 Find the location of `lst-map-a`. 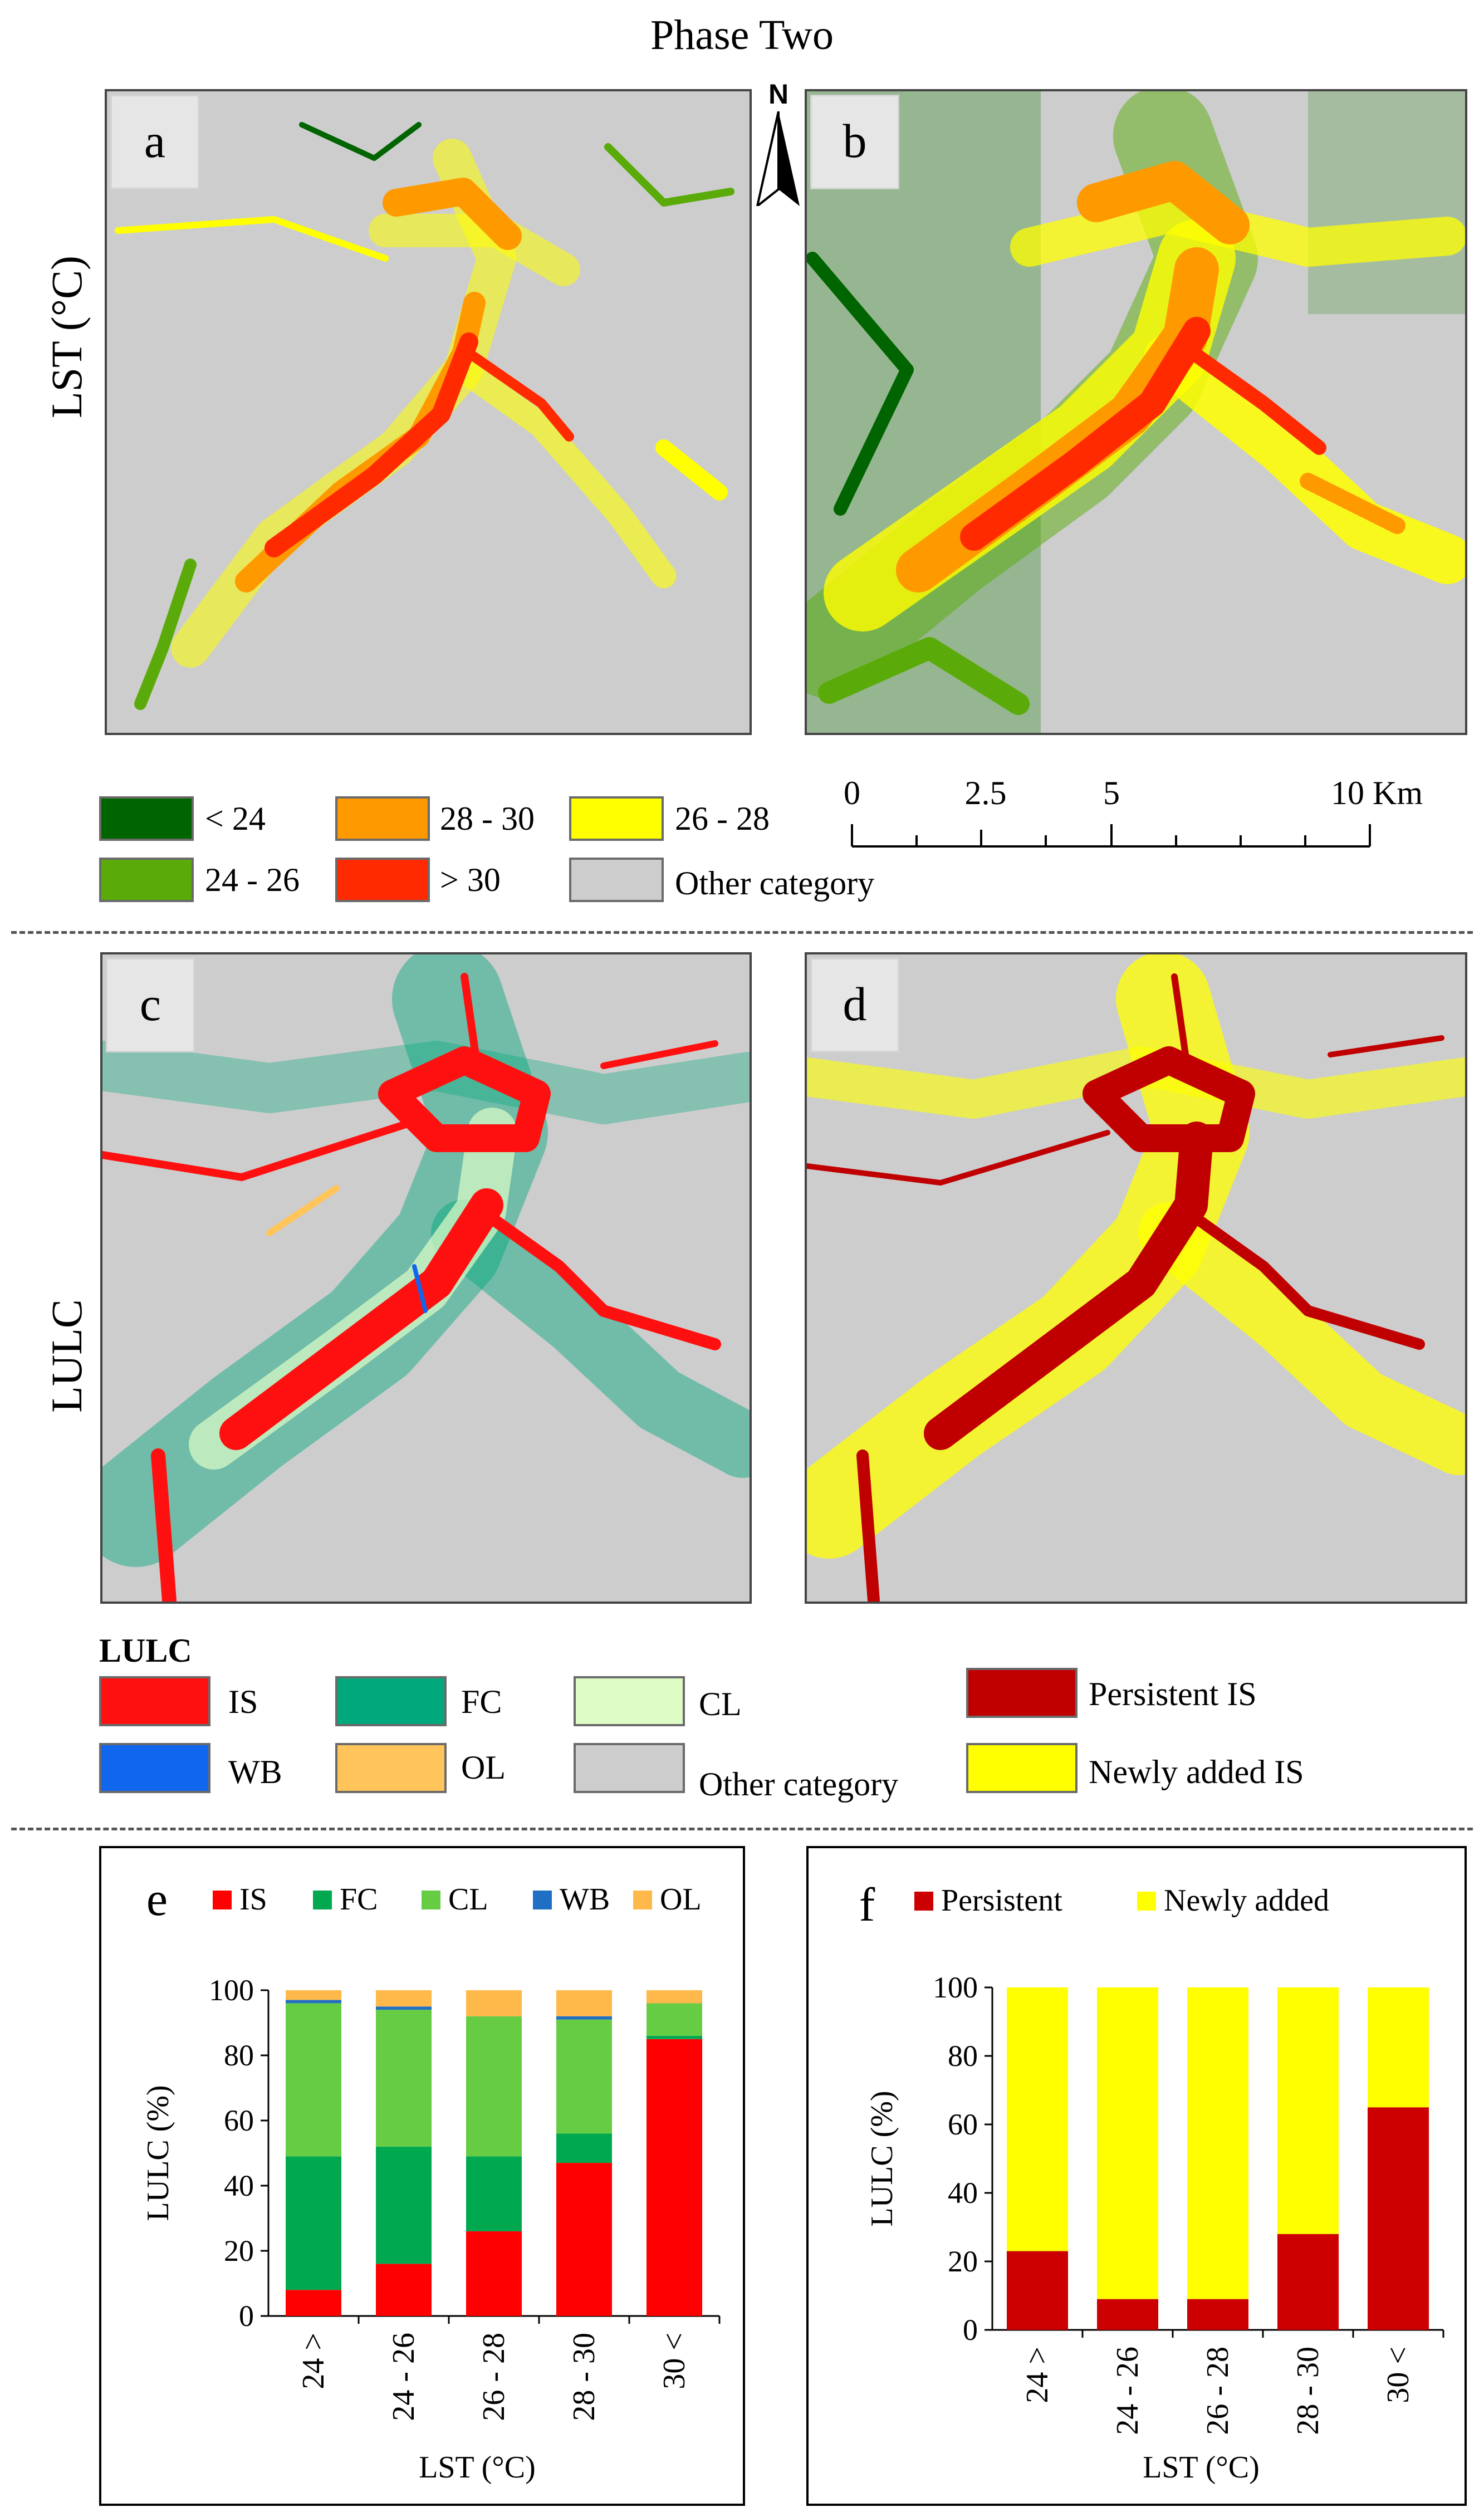

lst-map-a is located at coordinates (424, 416).